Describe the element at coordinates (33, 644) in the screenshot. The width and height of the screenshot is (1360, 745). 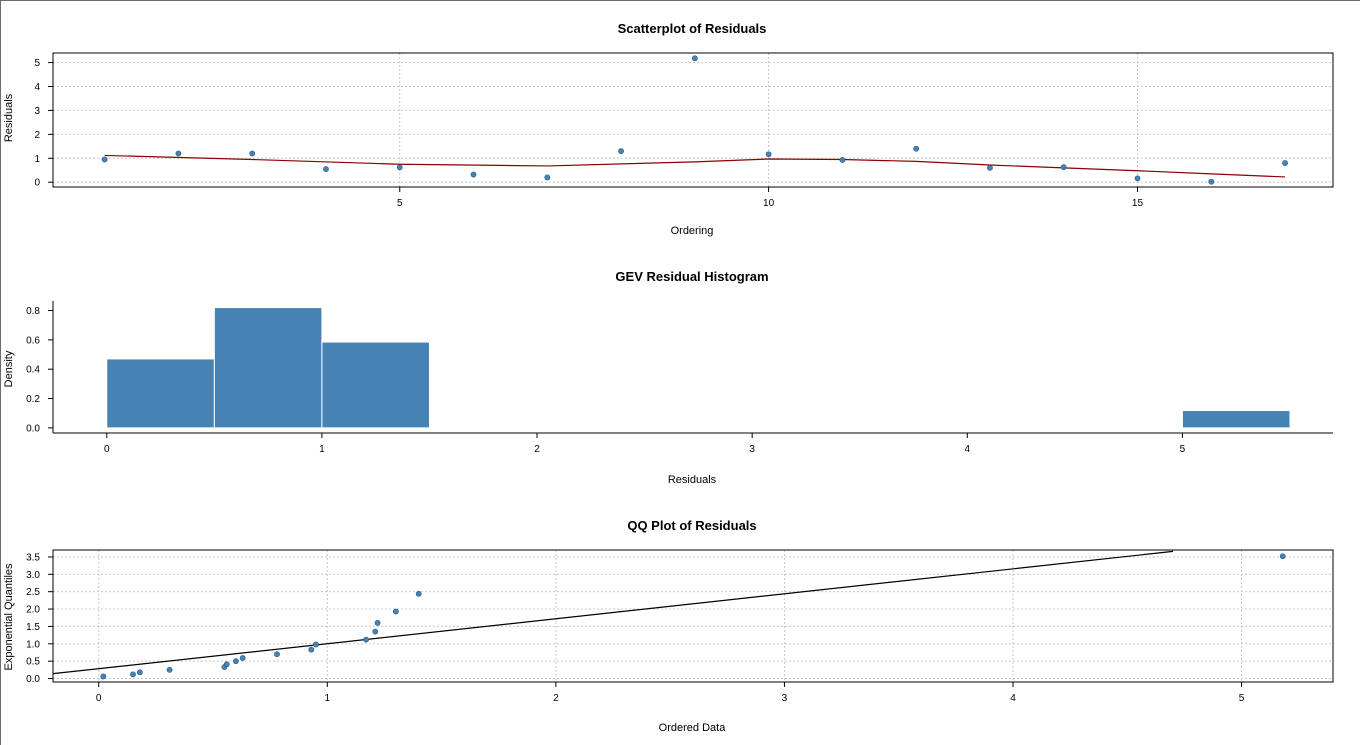
I see `y-tick-label: 1.0` at that location.